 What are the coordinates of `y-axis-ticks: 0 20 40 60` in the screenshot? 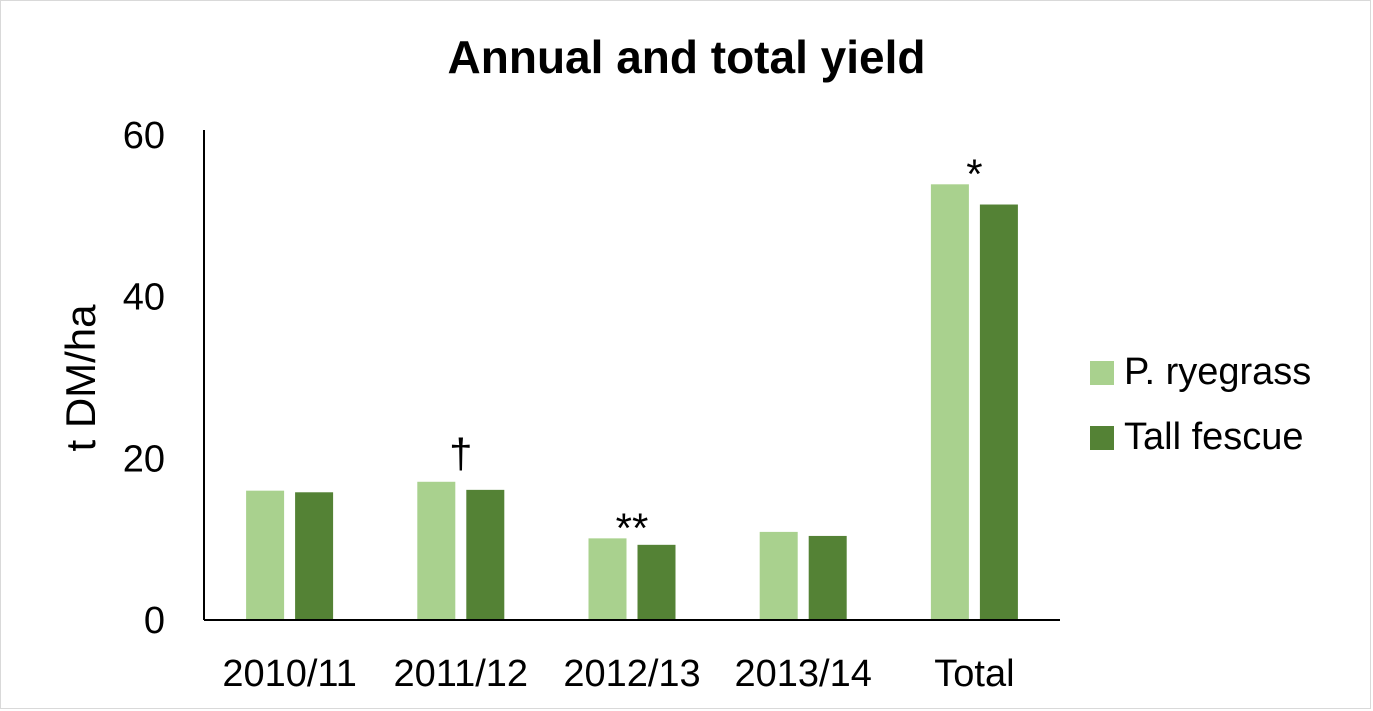 It's located at (144, 378).